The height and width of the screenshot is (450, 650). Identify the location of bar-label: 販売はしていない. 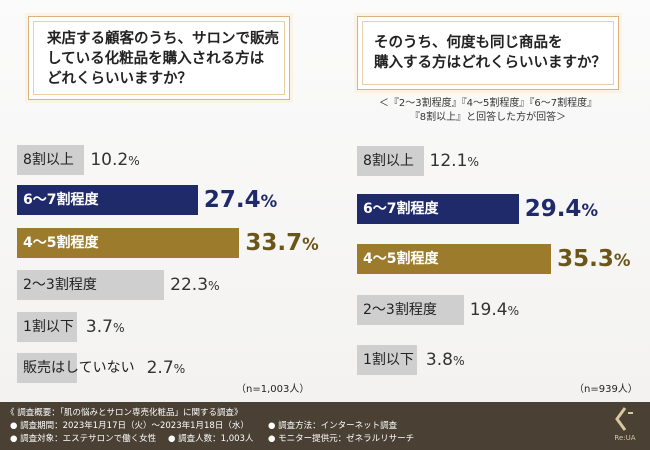
(79, 368).